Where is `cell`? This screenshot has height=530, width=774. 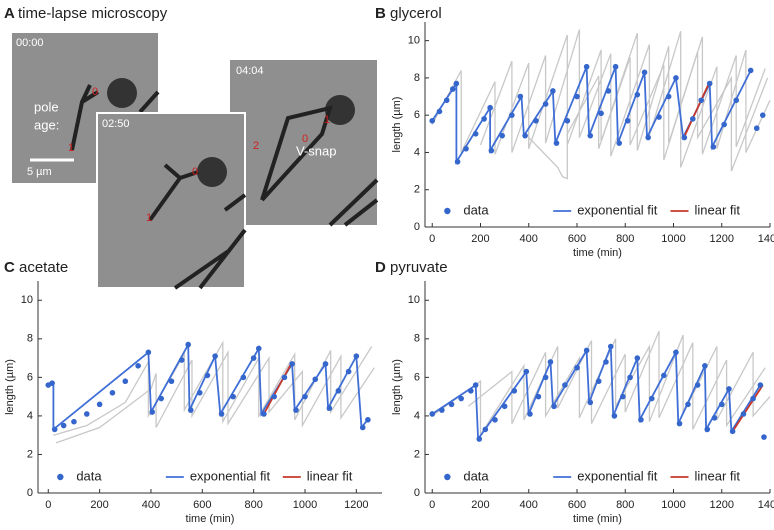
cell is located at coordinates (296, 153).